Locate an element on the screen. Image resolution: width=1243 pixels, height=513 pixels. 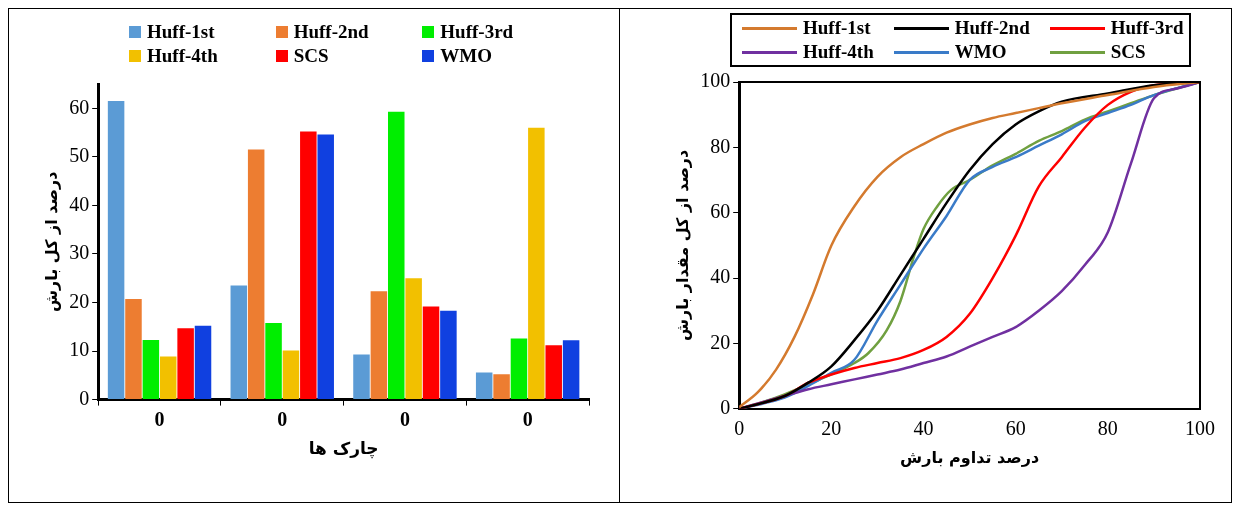
x-tick-label: 40 is located at coordinates (923, 428).